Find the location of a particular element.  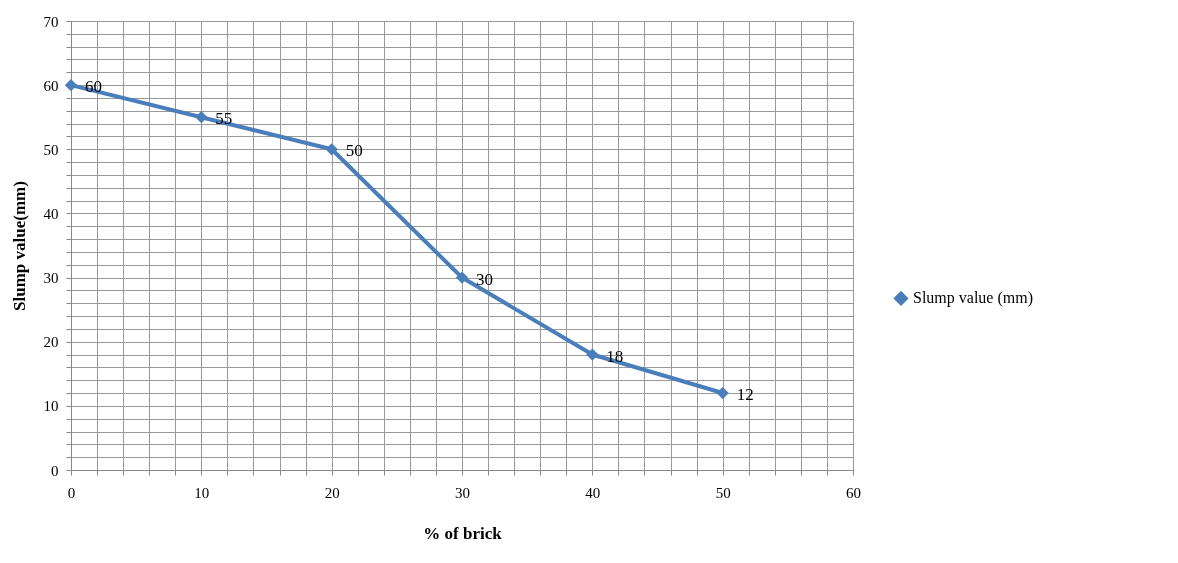

data-label: 50 is located at coordinates (354, 151).